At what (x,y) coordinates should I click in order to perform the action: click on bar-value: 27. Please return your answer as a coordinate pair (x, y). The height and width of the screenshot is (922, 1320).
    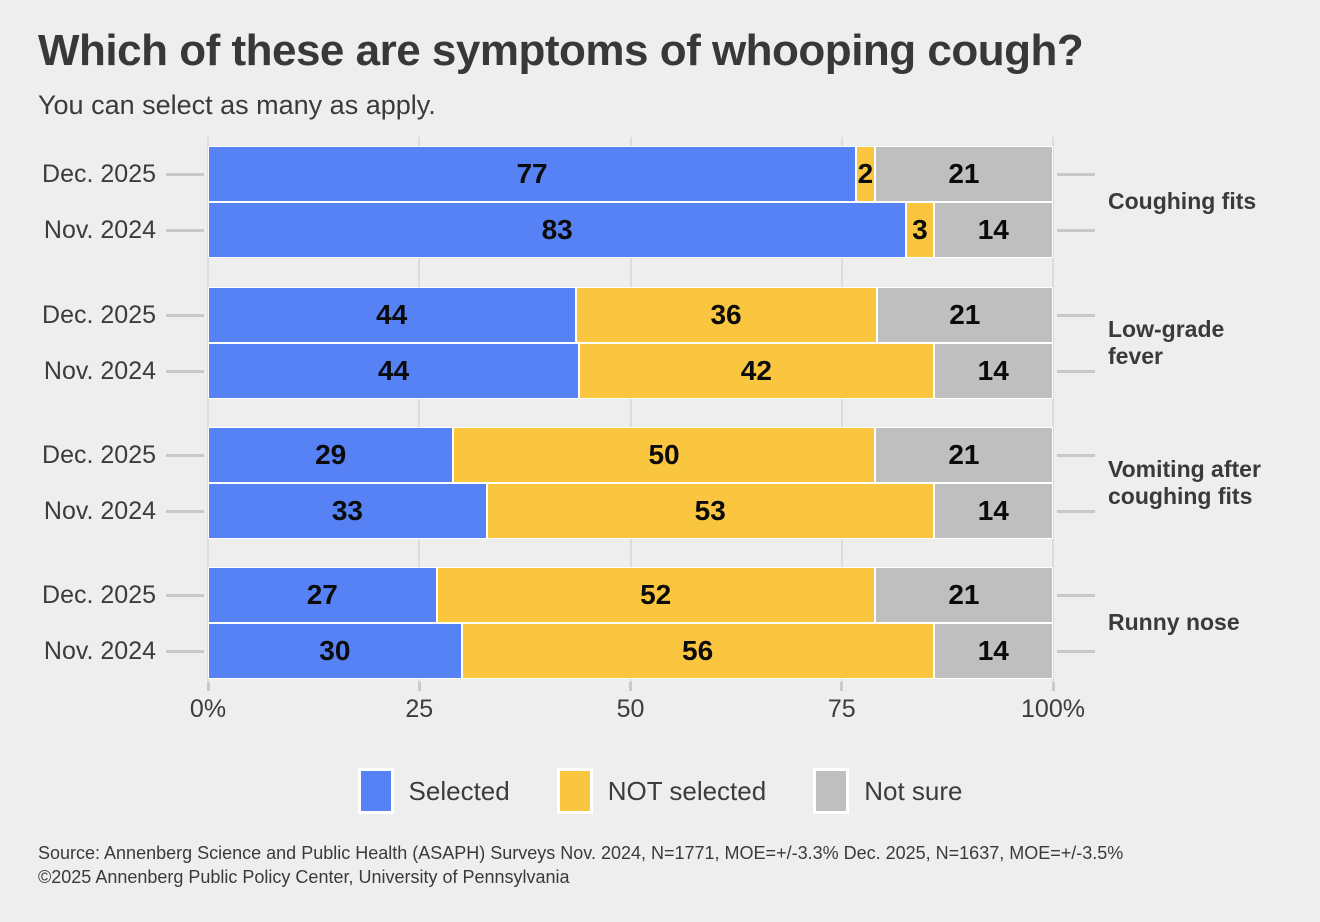
    Looking at the image, I should click on (322, 594).